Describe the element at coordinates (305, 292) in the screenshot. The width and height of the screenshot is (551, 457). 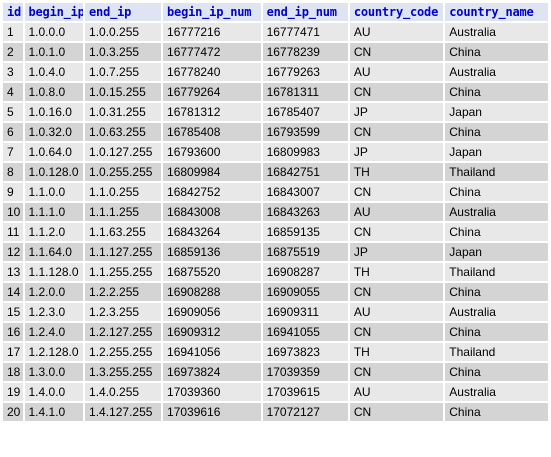
I see `cell-end-ip-num: 16909055` at that location.